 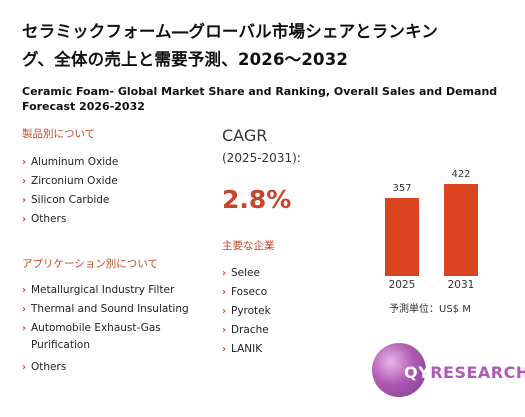 I want to click on list-item: › Foseco, so click(x=246, y=292).